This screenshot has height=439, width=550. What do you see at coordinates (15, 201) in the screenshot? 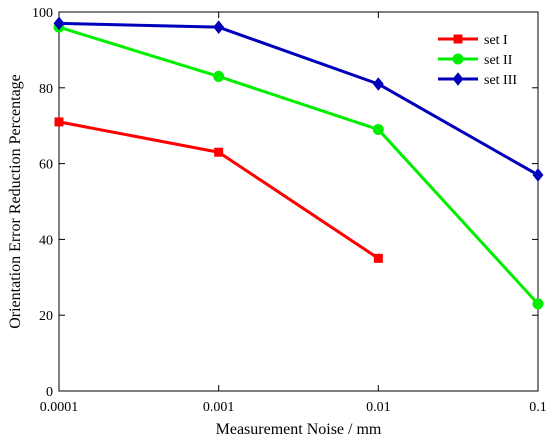
I see `y-axis-title: Orientation Error Reduction Percentage` at bounding box center [15, 201].